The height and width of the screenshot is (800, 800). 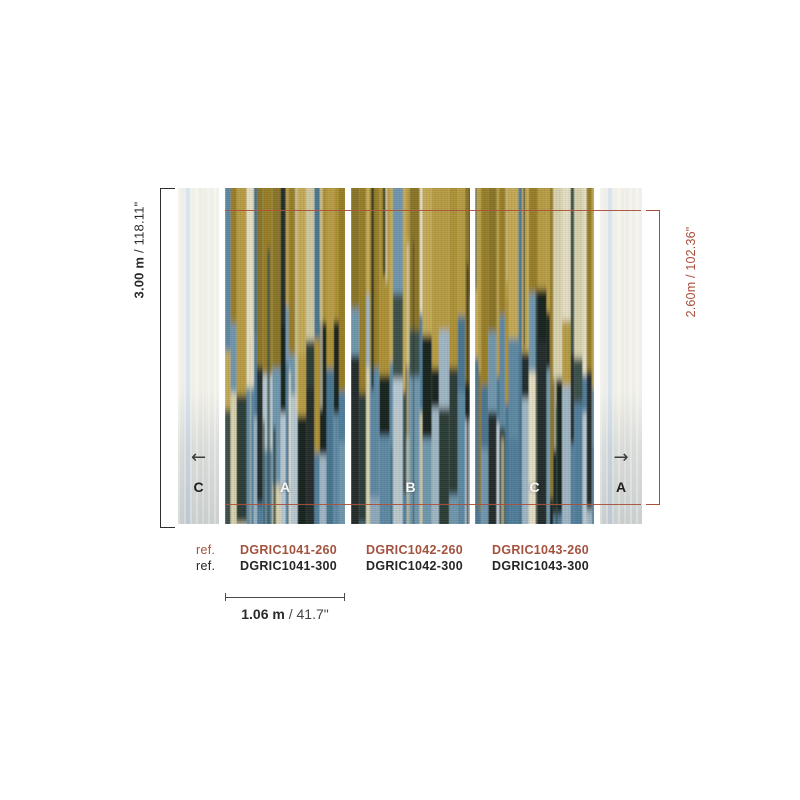 I want to click on ref-code-1041-300: DGRIC1041-300, so click(x=289, y=566).